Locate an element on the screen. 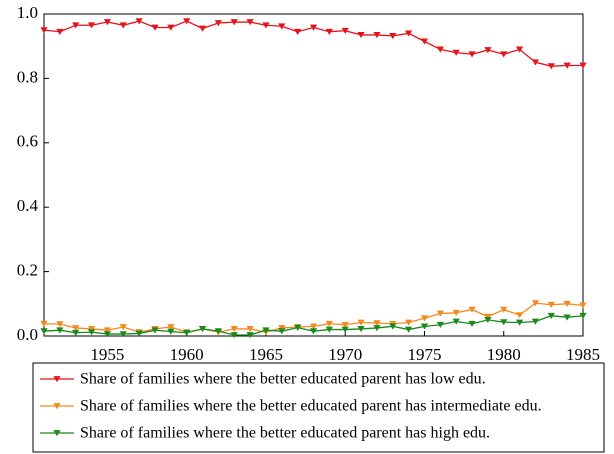  y-tick-label: 0.4 is located at coordinates (28, 205).